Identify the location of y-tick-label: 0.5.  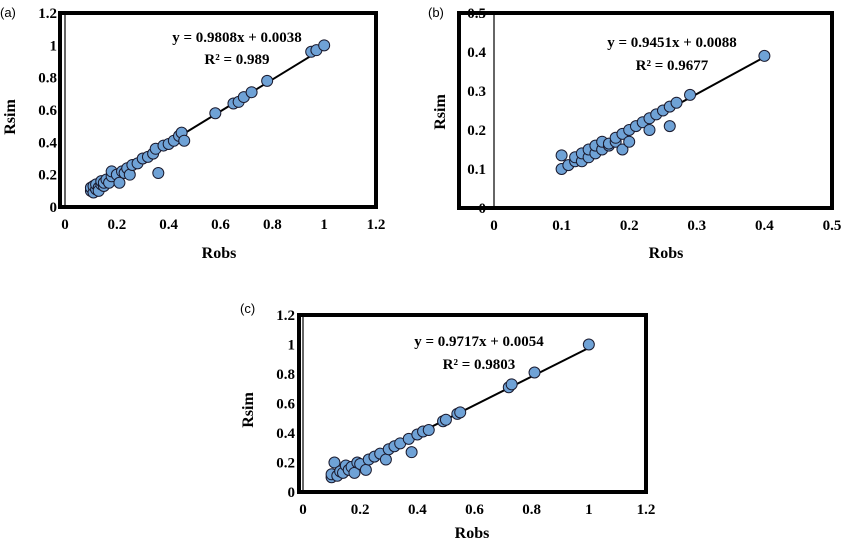
(476, 14).